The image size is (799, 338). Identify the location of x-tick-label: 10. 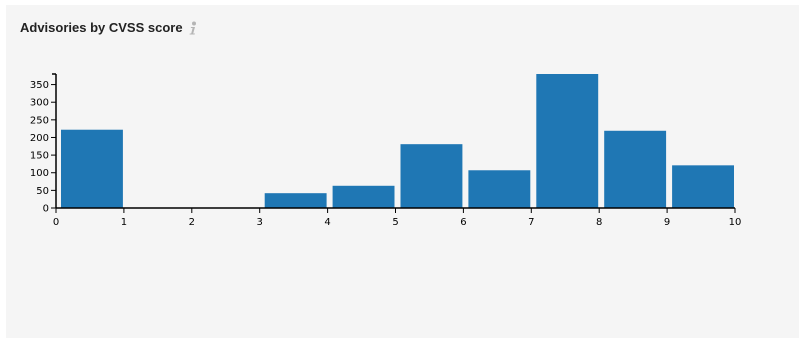
(735, 222).